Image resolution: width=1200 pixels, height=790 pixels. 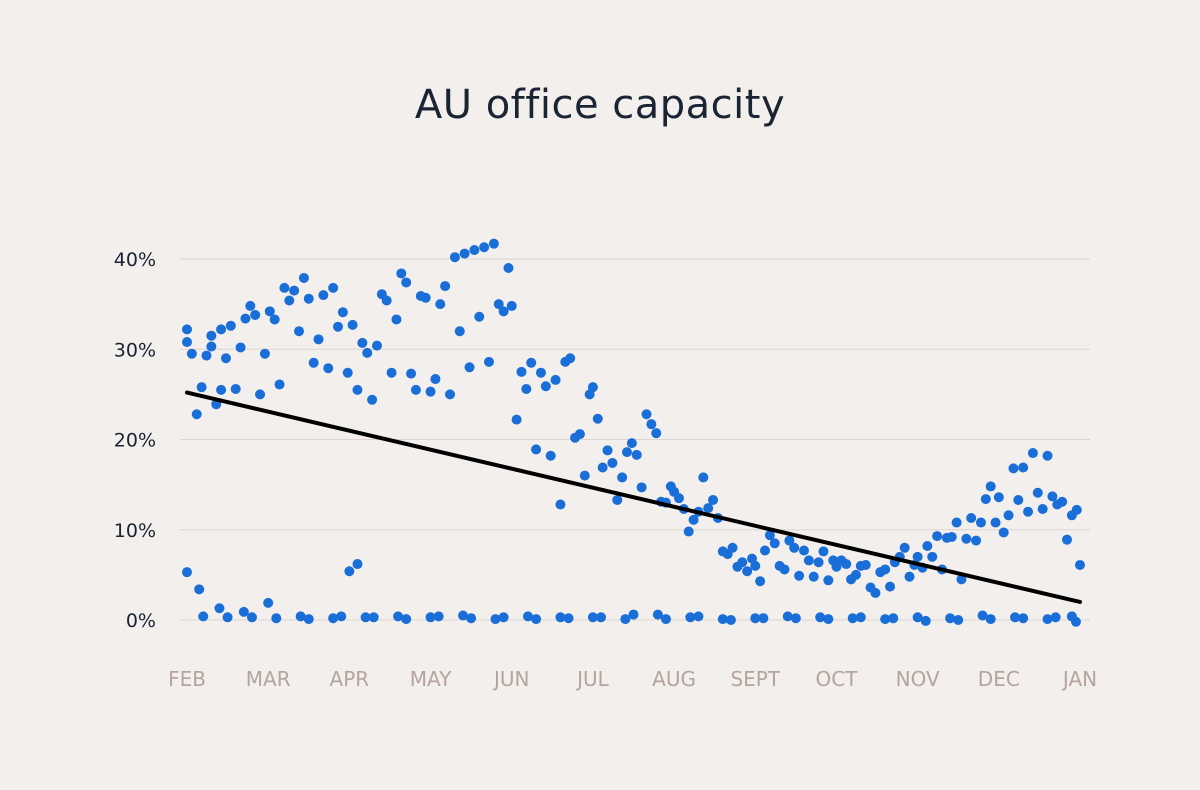 What do you see at coordinates (141, 621) in the screenshot?
I see `y-tick-label: 0%` at bounding box center [141, 621].